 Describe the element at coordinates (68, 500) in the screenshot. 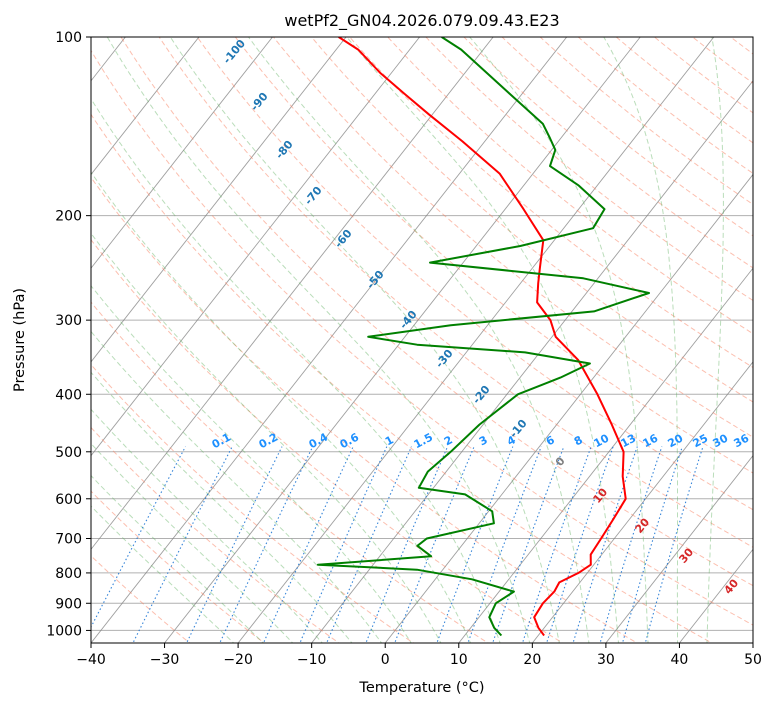

I see `y-tick-label: 600` at that location.